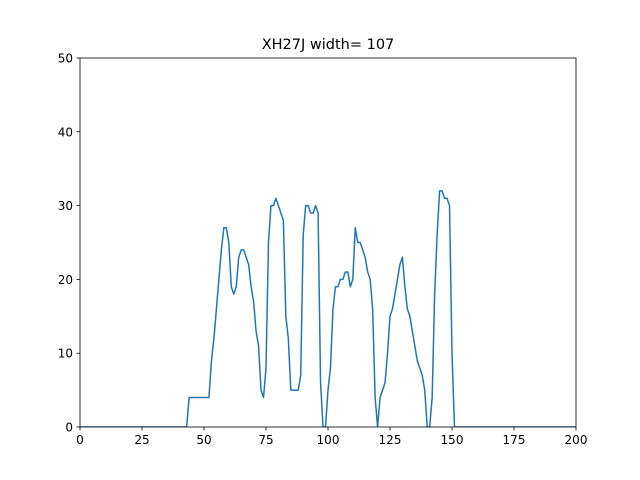  I want to click on y-tick-label: 20, so click(65, 280).